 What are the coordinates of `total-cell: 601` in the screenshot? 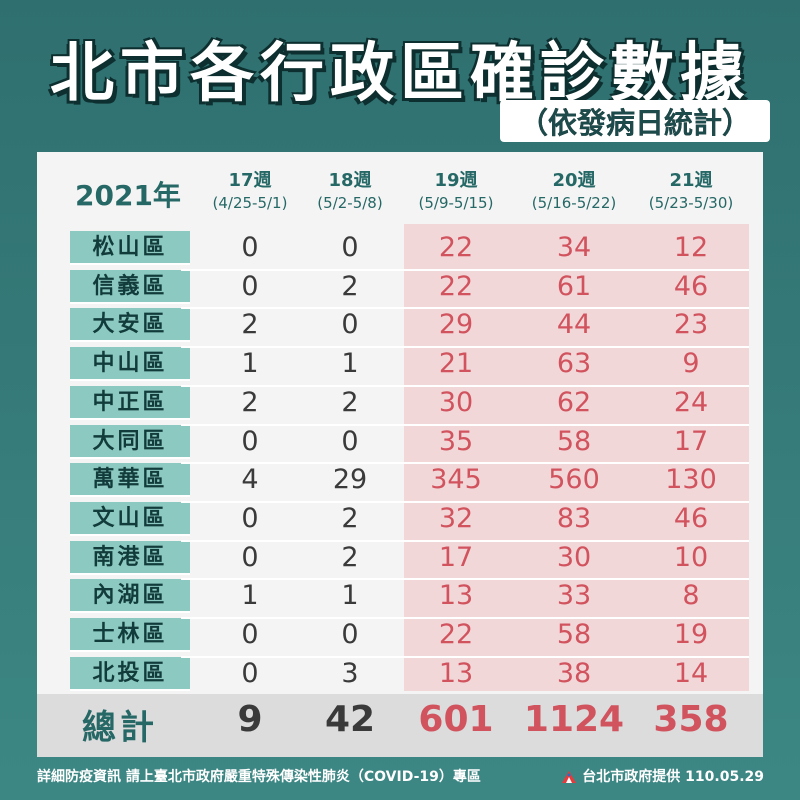 It's located at (456, 719).